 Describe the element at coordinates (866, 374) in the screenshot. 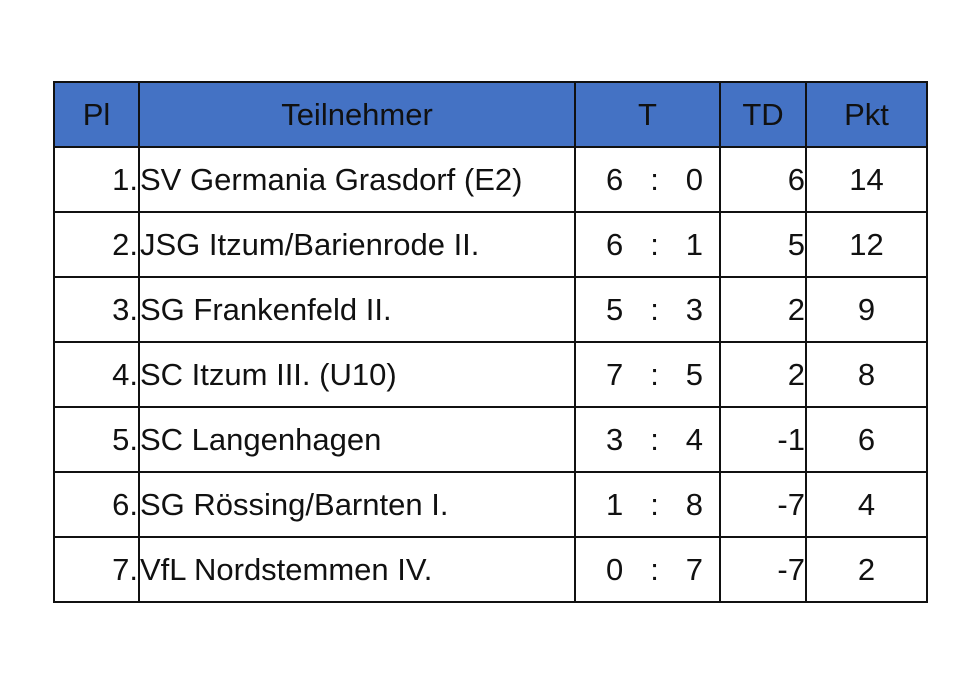

I see `points-cell: 8` at that location.